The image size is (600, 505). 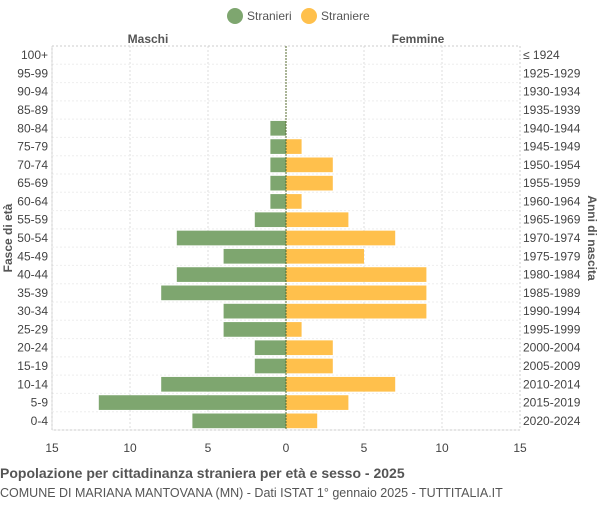 What do you see at coordinates (552, 201) in the screenshot?
I see `birth-year-label: 1960-1964` at bounding box center [552, 201].